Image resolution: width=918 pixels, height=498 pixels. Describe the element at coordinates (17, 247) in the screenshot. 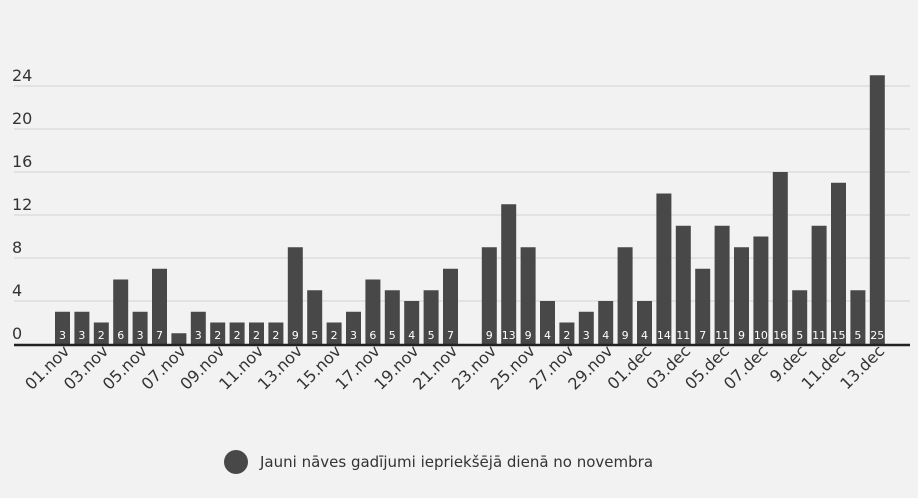

I see `y-tick-label: 8` at that location.